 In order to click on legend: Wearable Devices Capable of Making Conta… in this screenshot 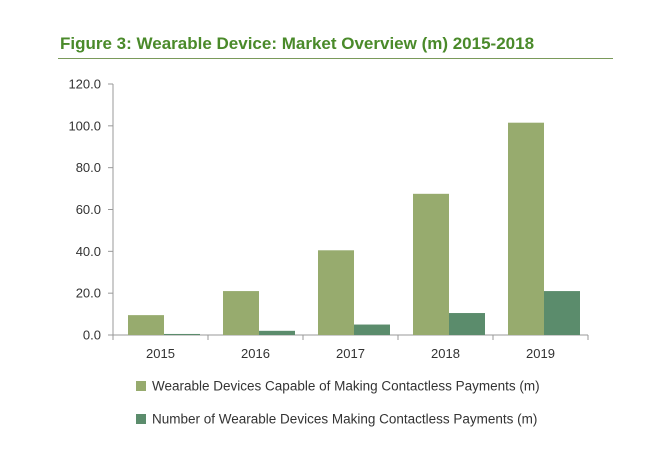, I will do `click(338, 403)`.